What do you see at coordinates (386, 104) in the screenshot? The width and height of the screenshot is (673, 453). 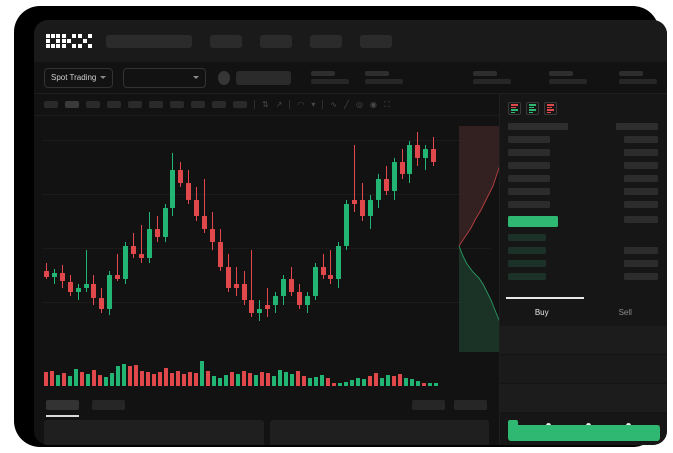 I see `fullscreen-icon: ⛶` at bounding box center [386, 104].